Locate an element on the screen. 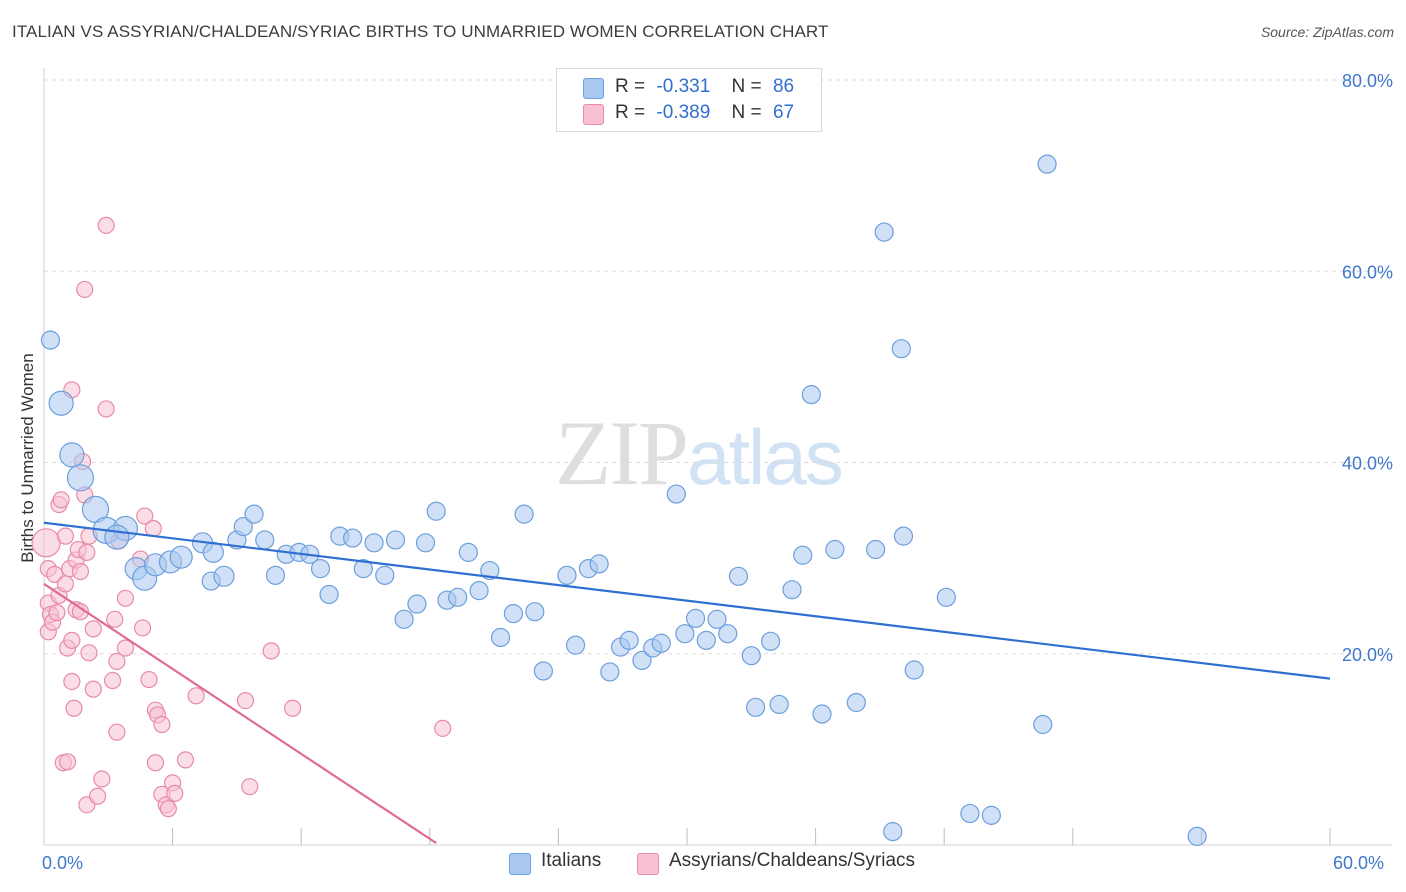 The image size is (1406, 892). bottom-legend-assyrians: Assyrians/Chaldeans/Syriacs is located at coordinates (792, 860).